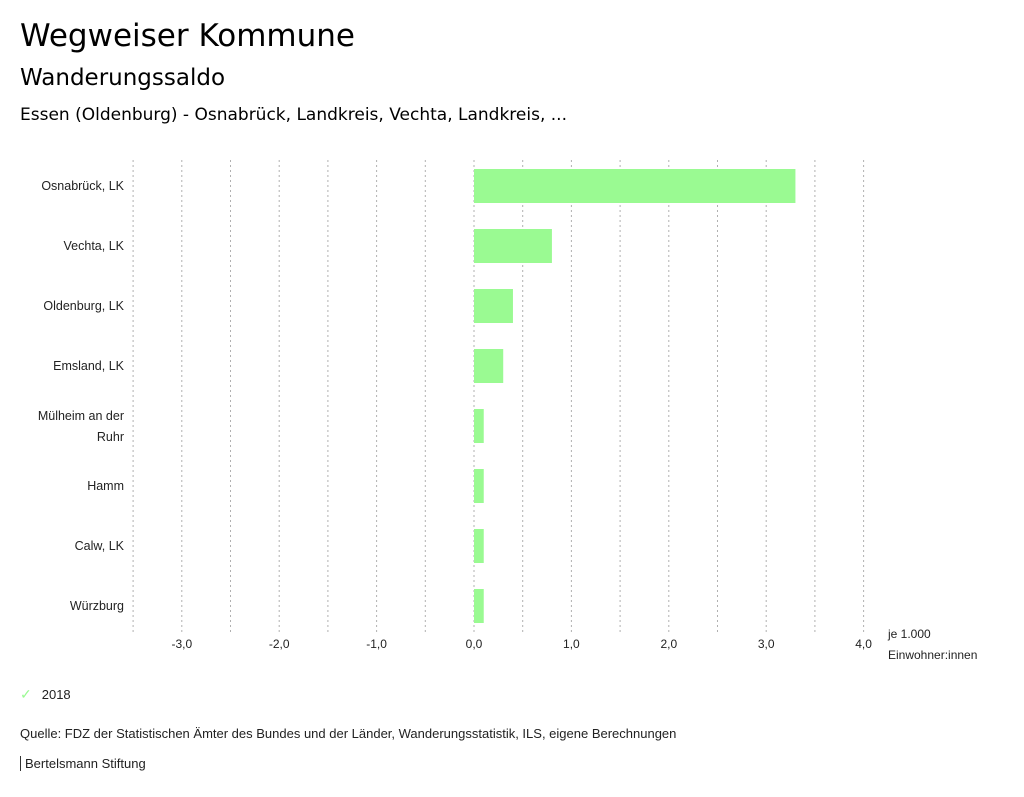 The image size is (1024, 797). What do you see at coordinates (83, 306) in the screenshot?
I see `category-label: Oldenburg, LK` at bounding box center [83, 306].